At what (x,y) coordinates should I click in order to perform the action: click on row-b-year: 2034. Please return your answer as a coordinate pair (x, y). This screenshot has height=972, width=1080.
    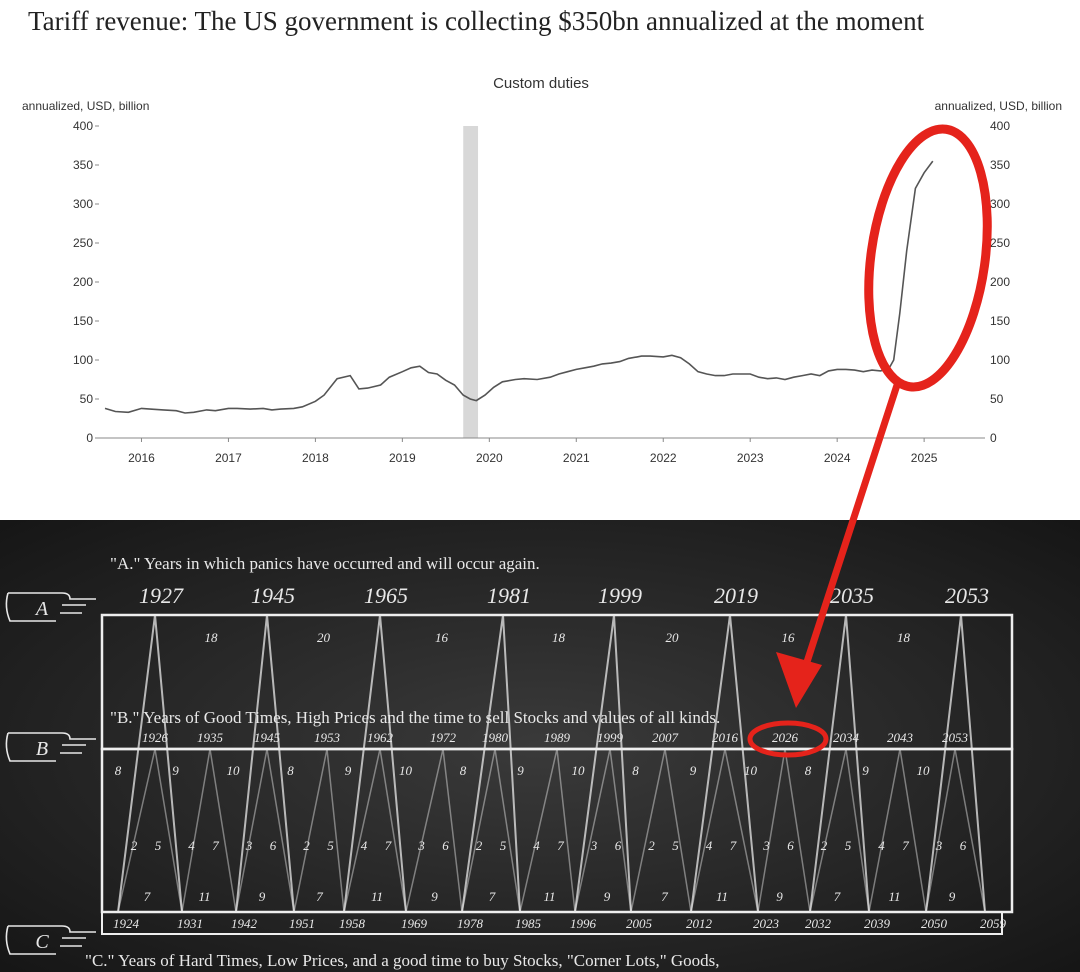
    Looking at the image, I should click on (846, 737).